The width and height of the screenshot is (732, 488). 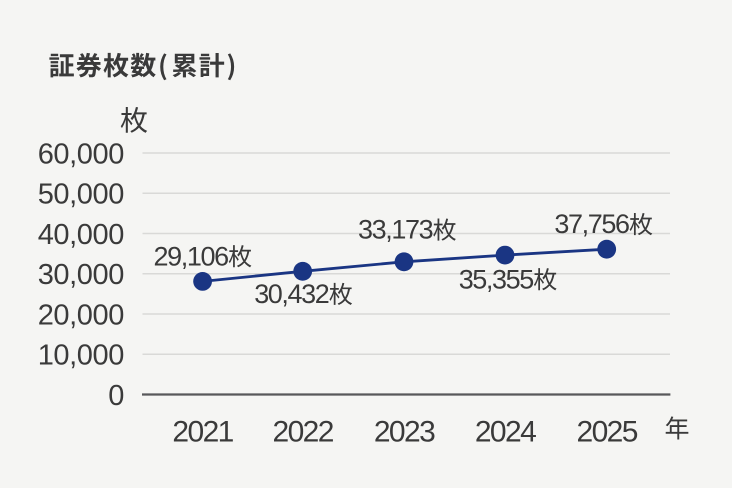 I want to click on svg-text: 2025, so click(x=607, y=431).